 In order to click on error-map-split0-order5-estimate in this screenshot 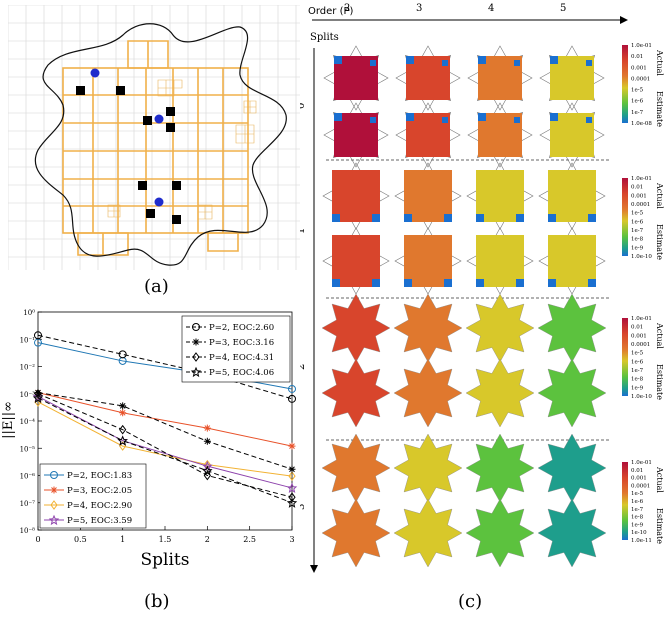, I will do `click(572, 135)`.